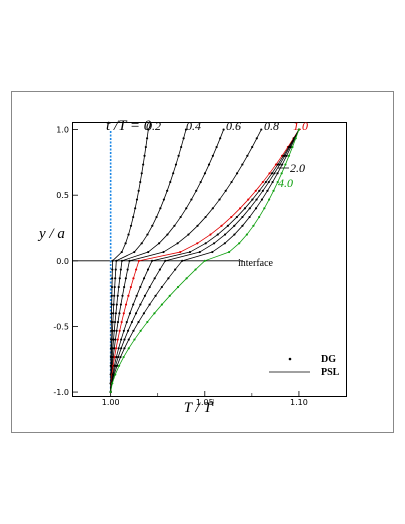 This screenshot has width=405, height=524. What do you see at coordinates (128, 339) in the screenshot?
I see `series-point-t-2.8-6` at bounding box center [128, 339].